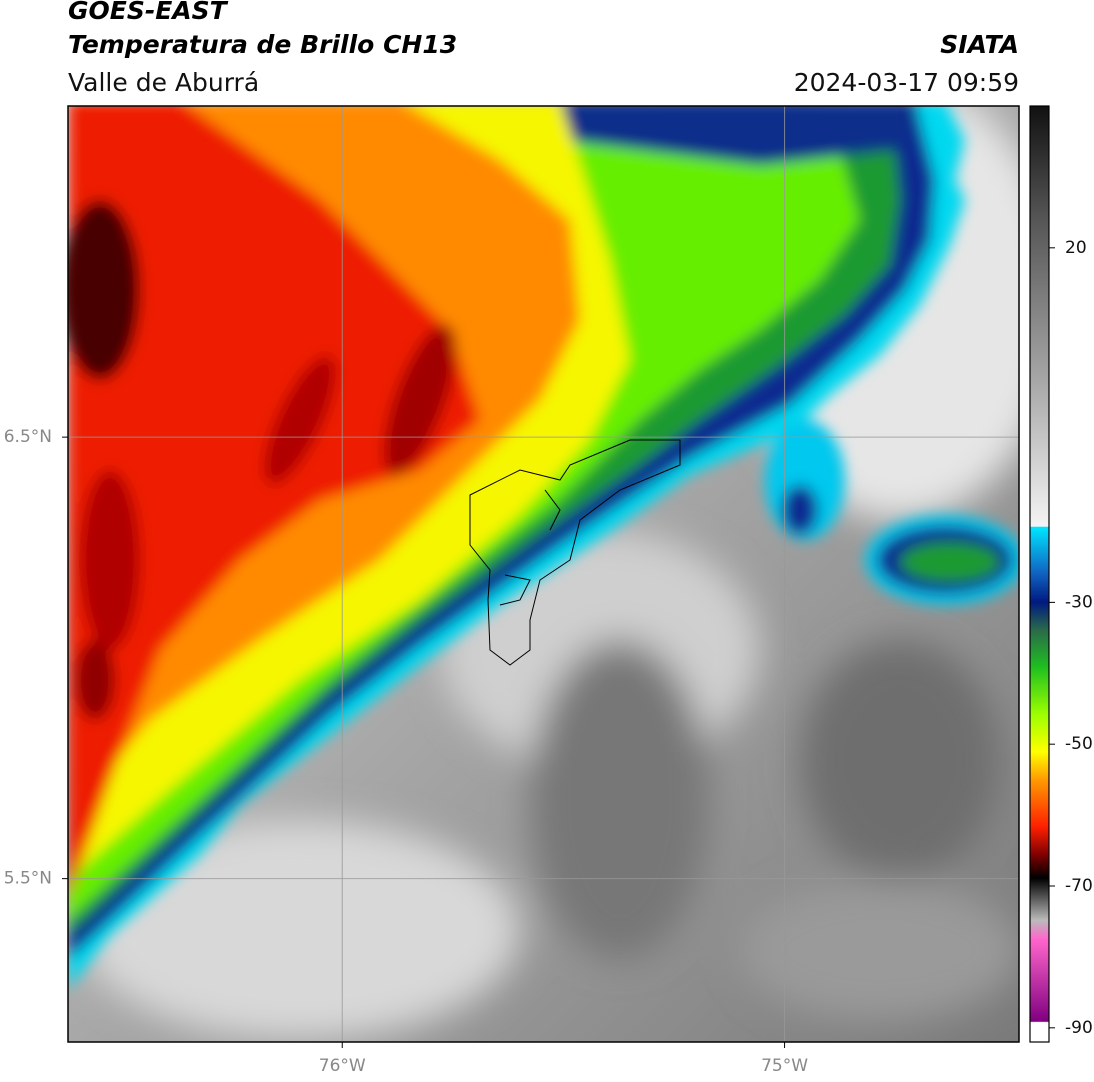  Describe the element at coordinates (1039, 574) in the screenshot. I see `colorbar` at that location.